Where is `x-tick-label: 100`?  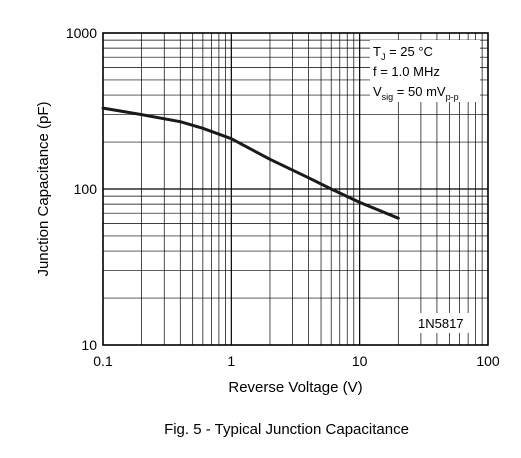 x-tick-label: 100 is located at coordinates (488, 361).